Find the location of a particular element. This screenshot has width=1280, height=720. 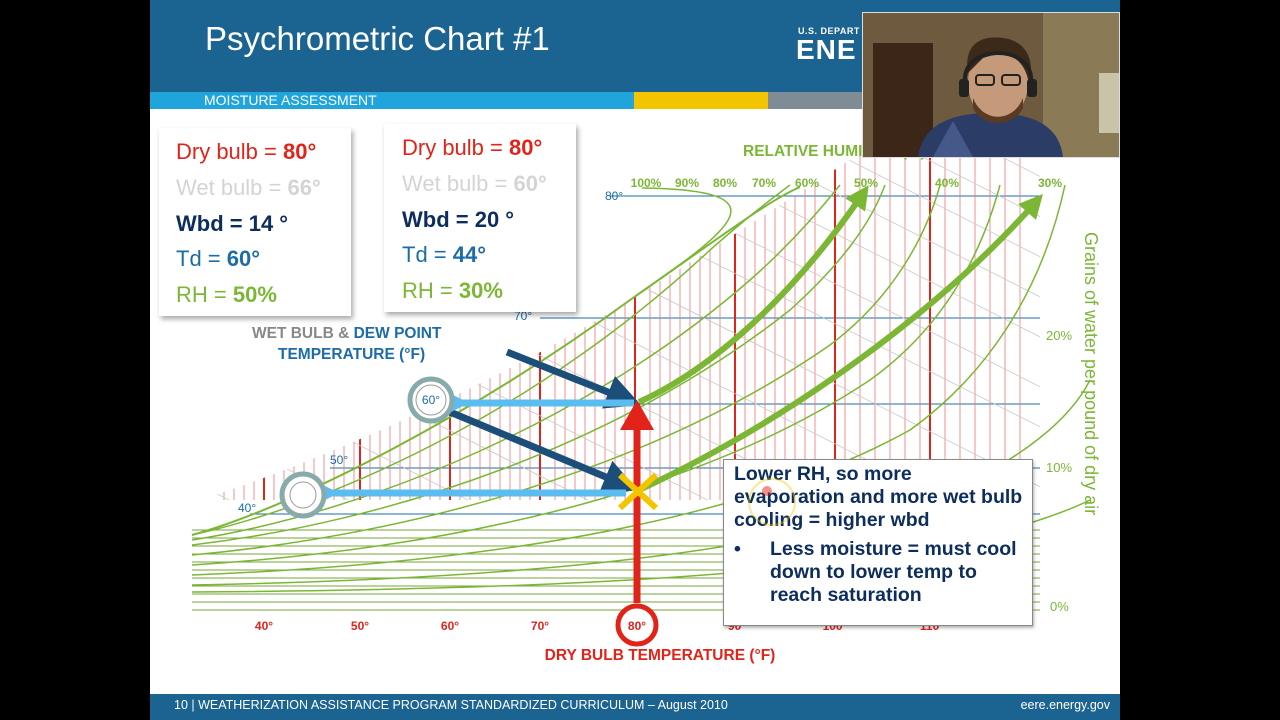

sat-label: 80° is located at coordinates (614, 196).